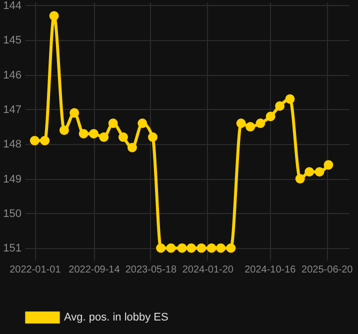 The image size is (358, 334). I want to click on x-tick-label: 2024-01-20, so click(208, 270).